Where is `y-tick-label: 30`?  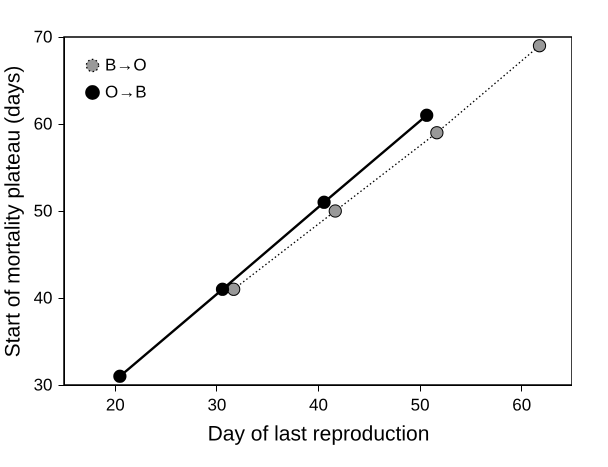 y-tick-label: 30 is located at coordinates (43, 385).